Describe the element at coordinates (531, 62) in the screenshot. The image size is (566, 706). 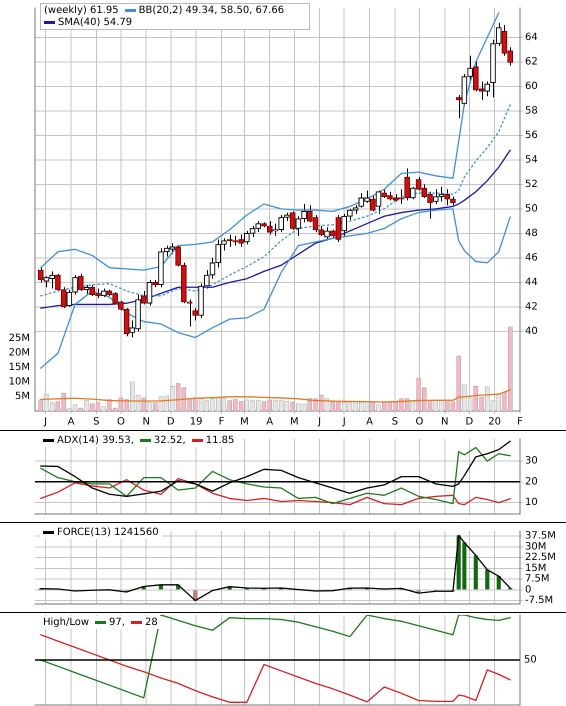
I see `y-tick-label: 62` at that location.